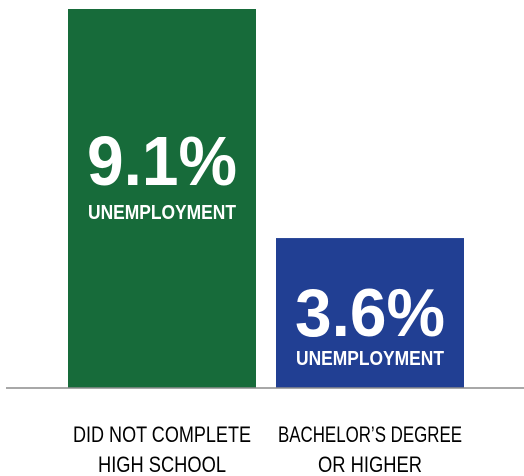 This screenshot has width=524, height=476. I want to click on category-label-1-line-2: HIGH SCHOOL, so click(162, 464).